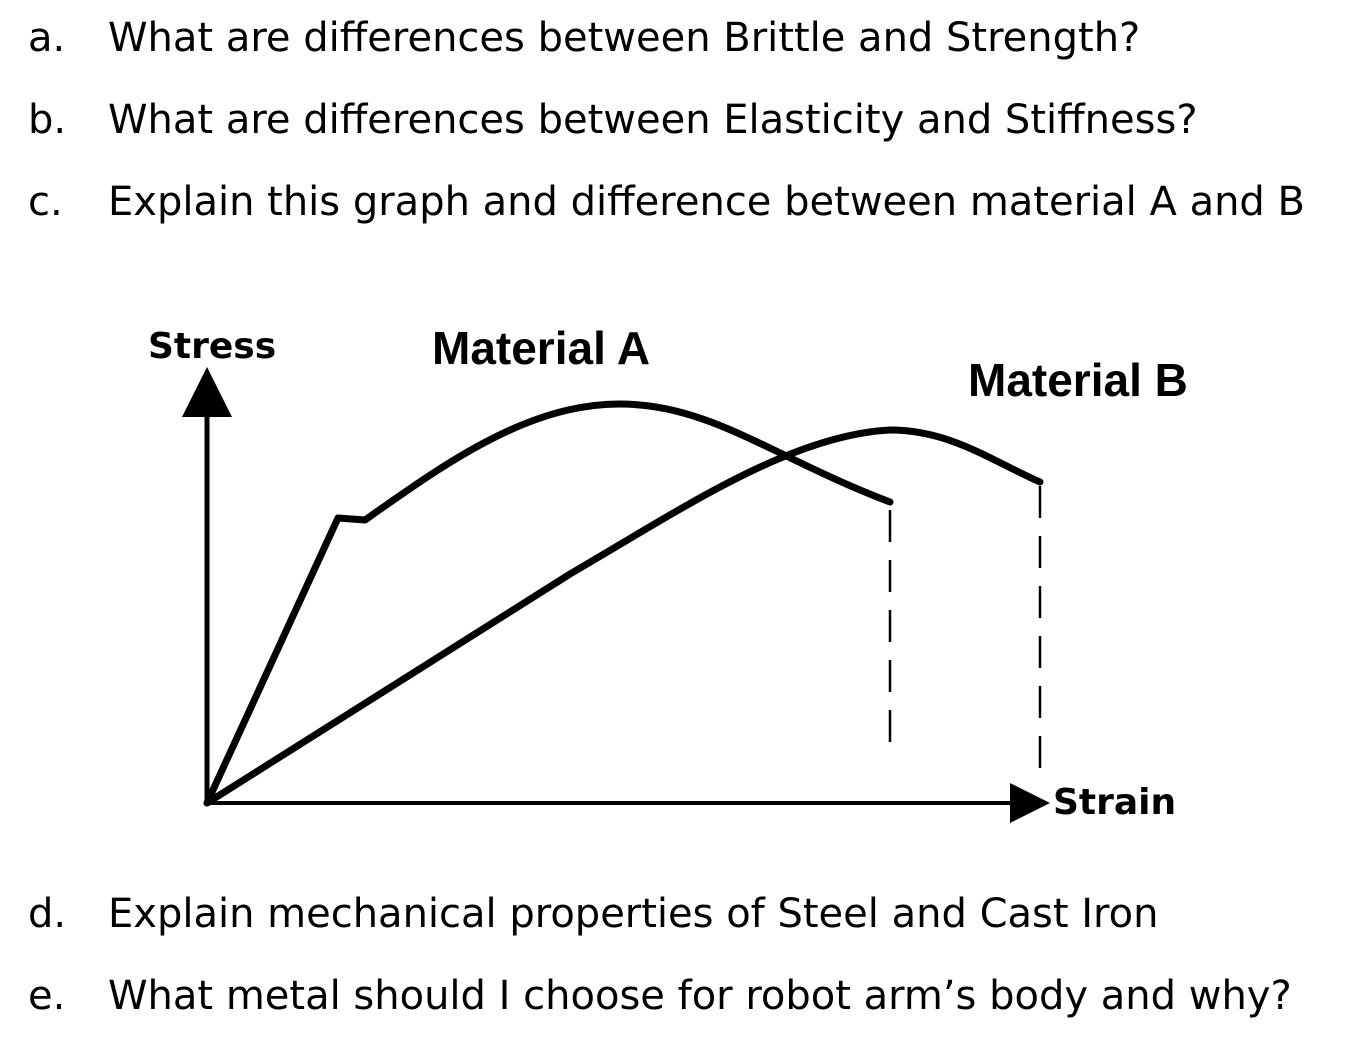  Describe the element at coordinates (47, 914) in the screenshot. I see `question-marker: d.` at that location.